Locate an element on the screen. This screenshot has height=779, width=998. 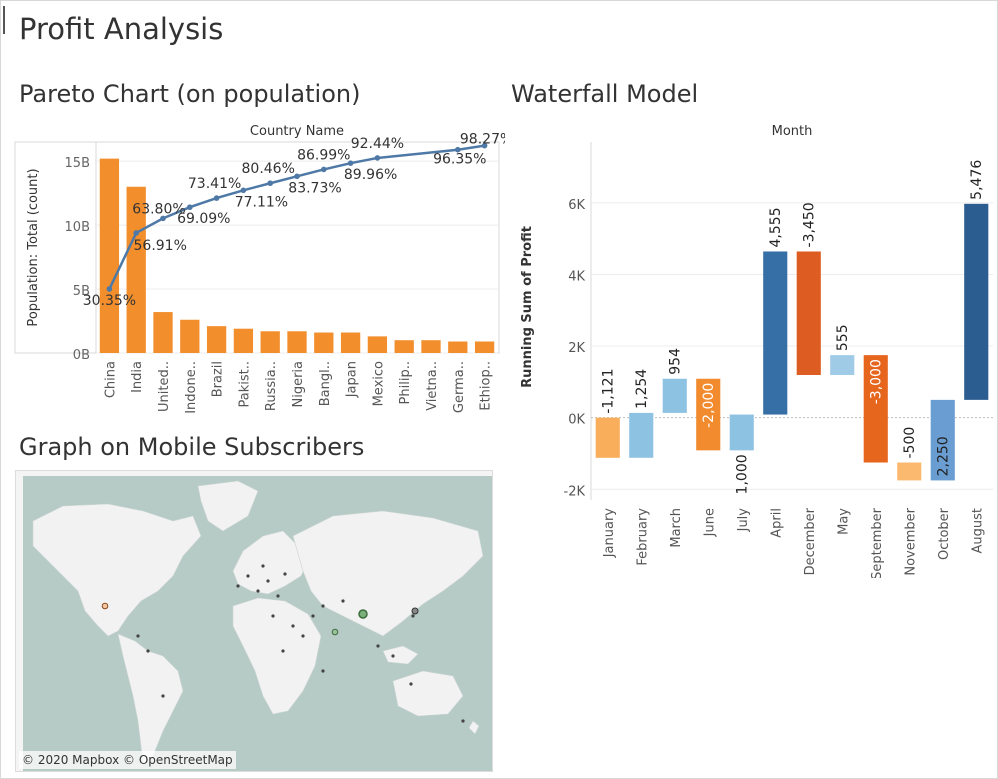
pareto-cumulative-label: 89.96% is located at coordinates (370, 175).